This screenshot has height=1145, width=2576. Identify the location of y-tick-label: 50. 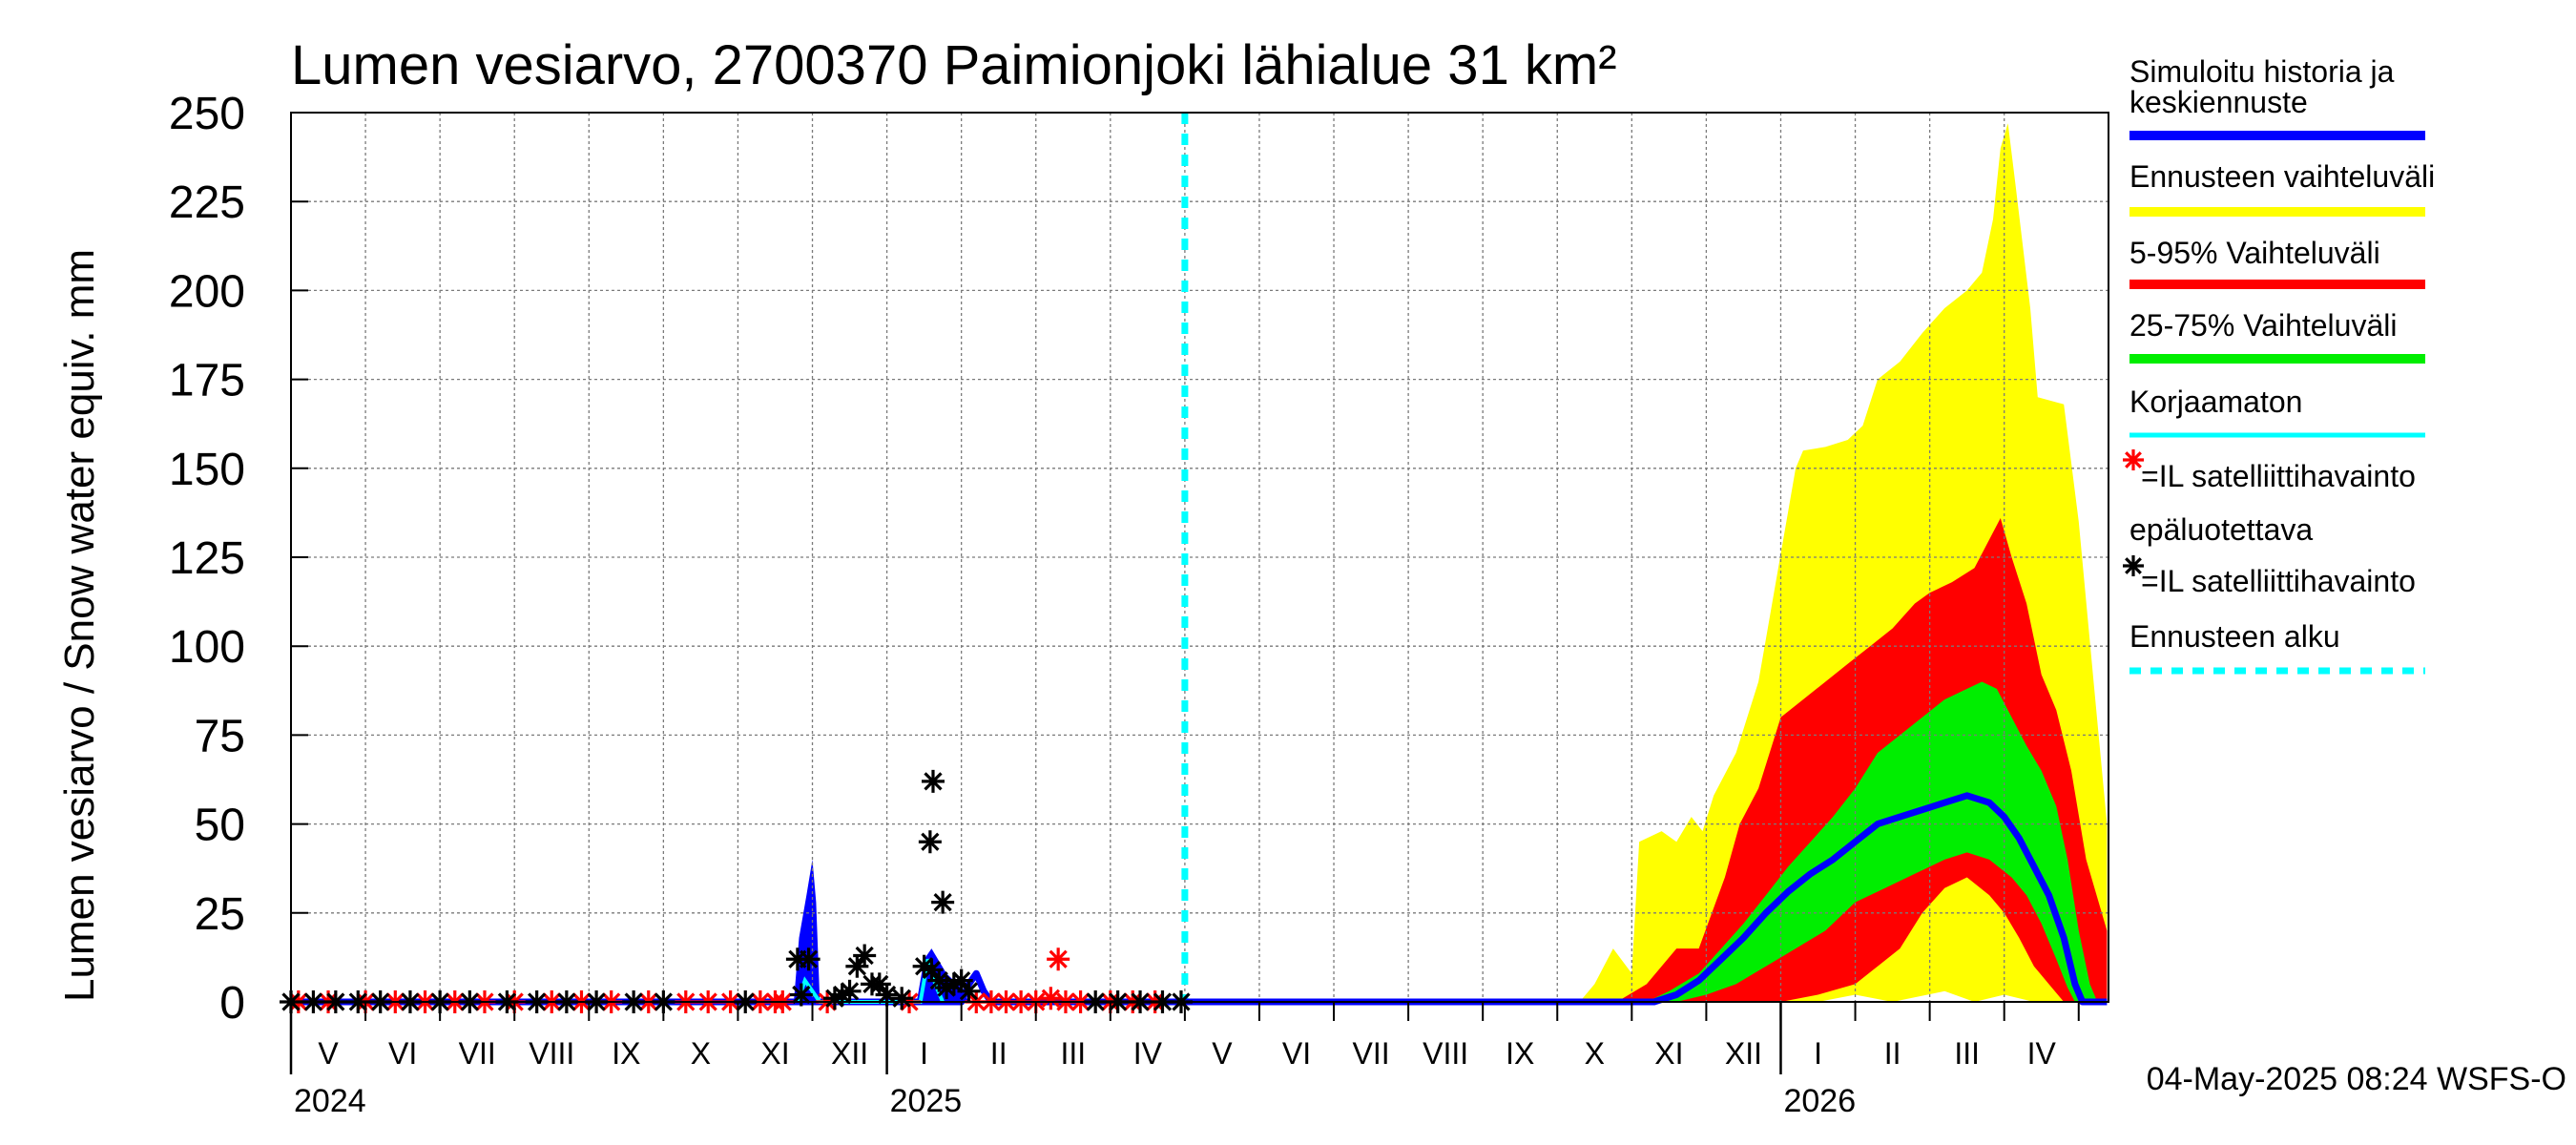
(220, 826).